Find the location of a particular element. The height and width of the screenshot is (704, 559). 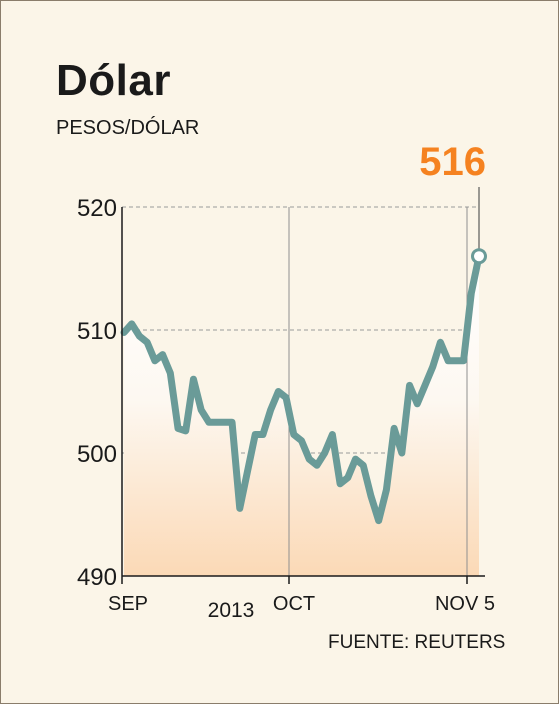

y-tick-label: 490 is located at coordinates (97, 577).